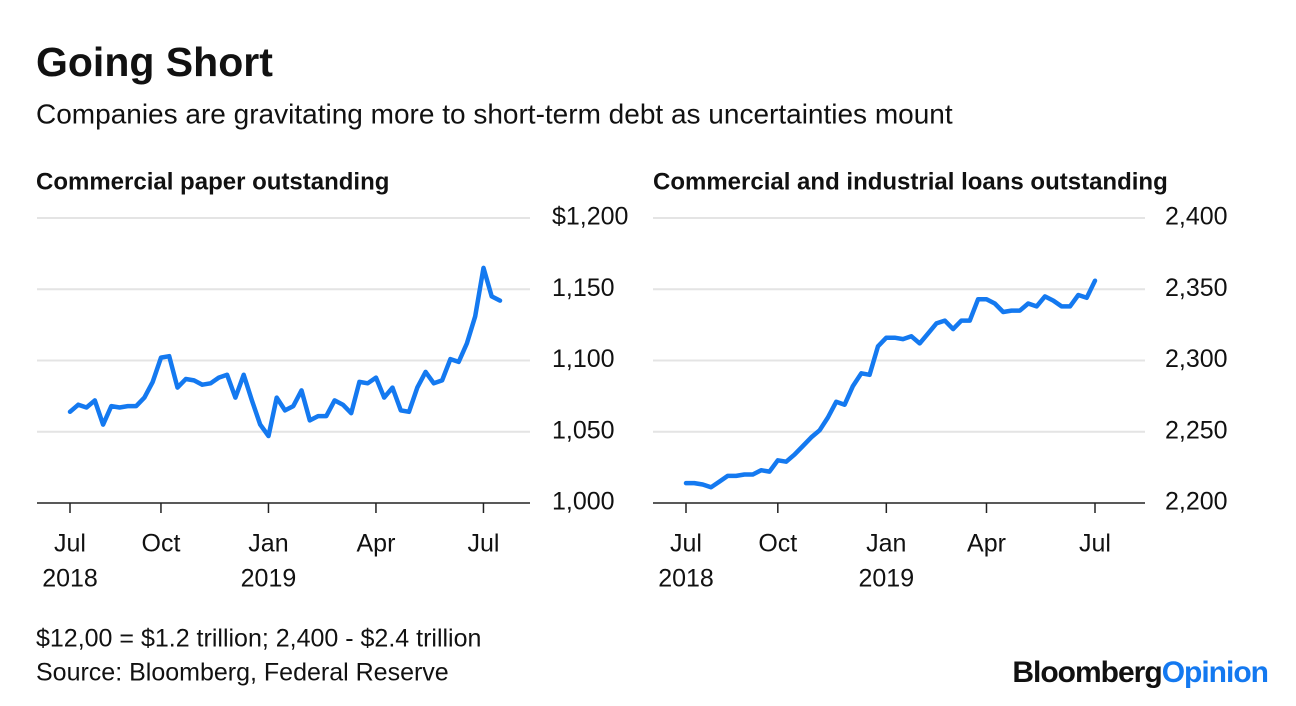 This screenshot has height=706, width=1296. What do you see at coordinates (590, 217) in the screenshot?
I see `y-tick-label: $1,200` at bounding box center [590, 217].